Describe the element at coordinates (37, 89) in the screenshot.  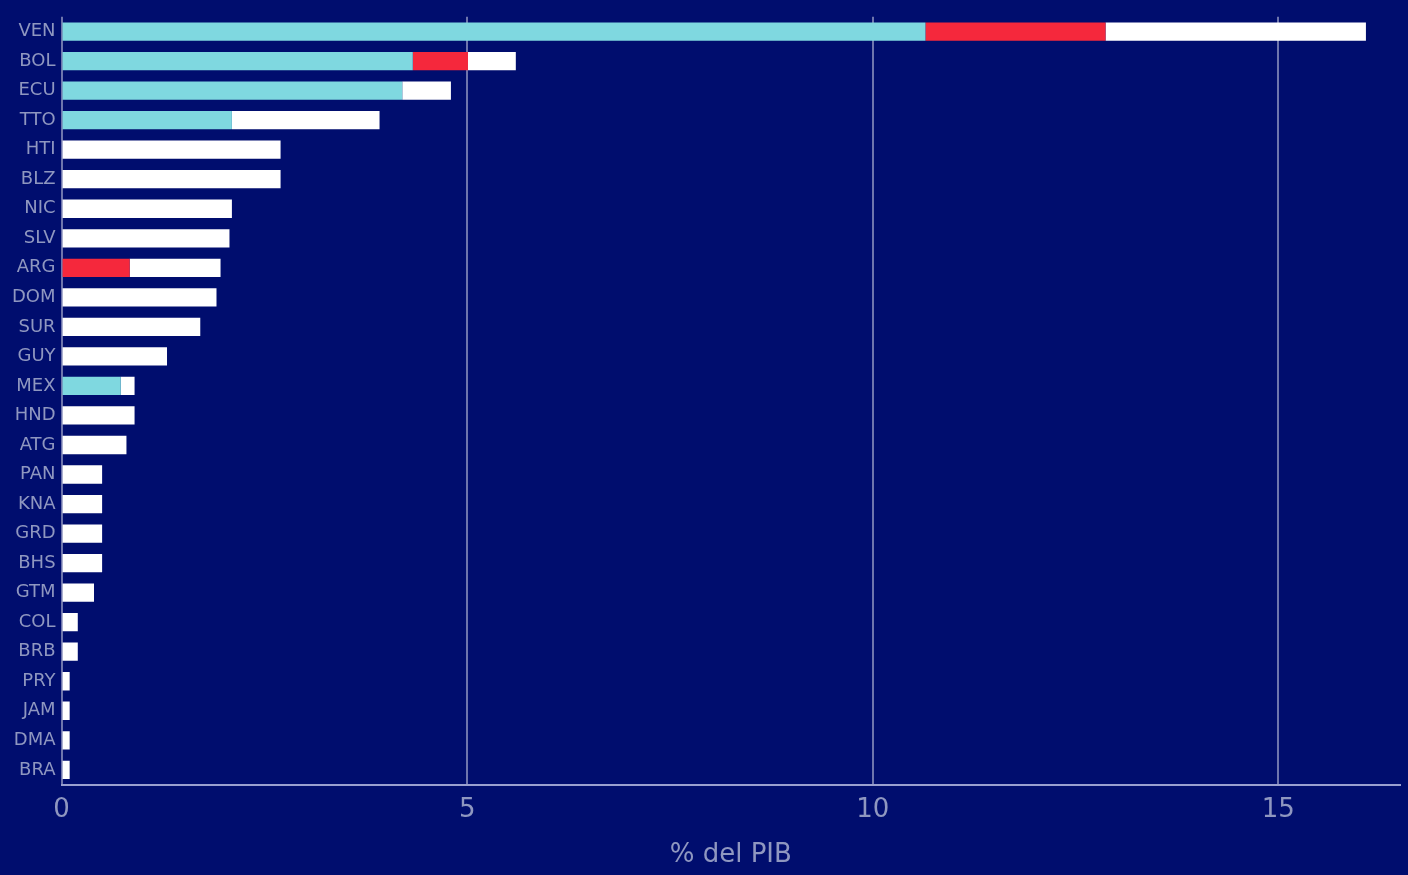
I see `y-tick-label: ECU` at that location.